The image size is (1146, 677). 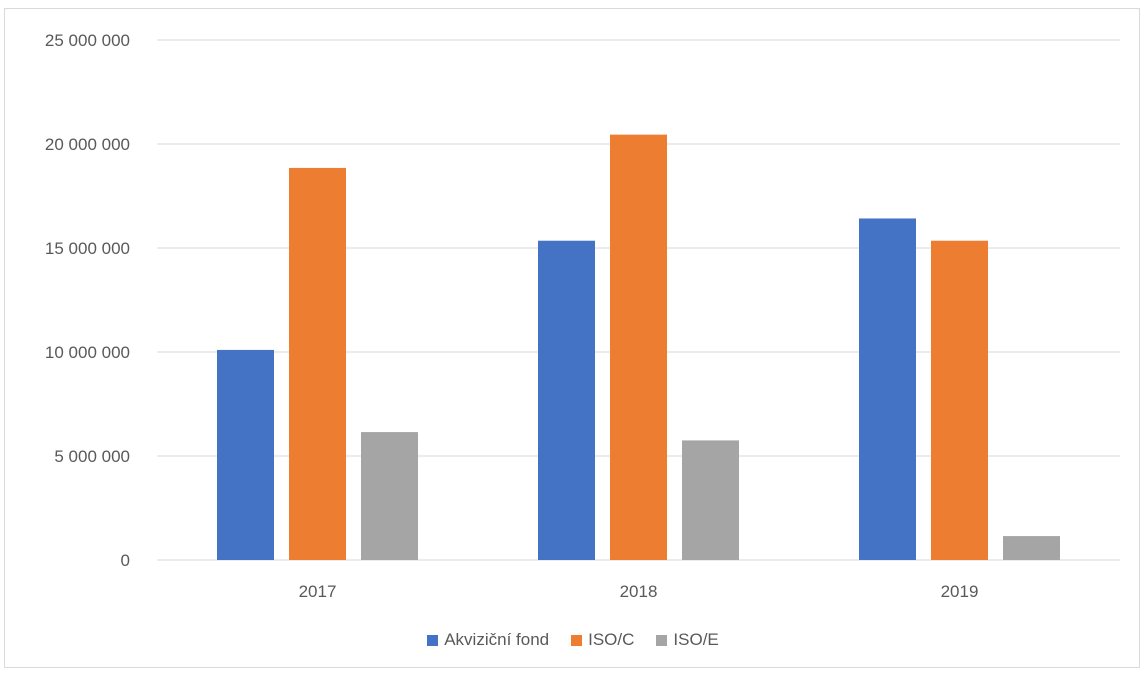 I want to click on legend-label: ISO/E, so click(x=696, y=639).